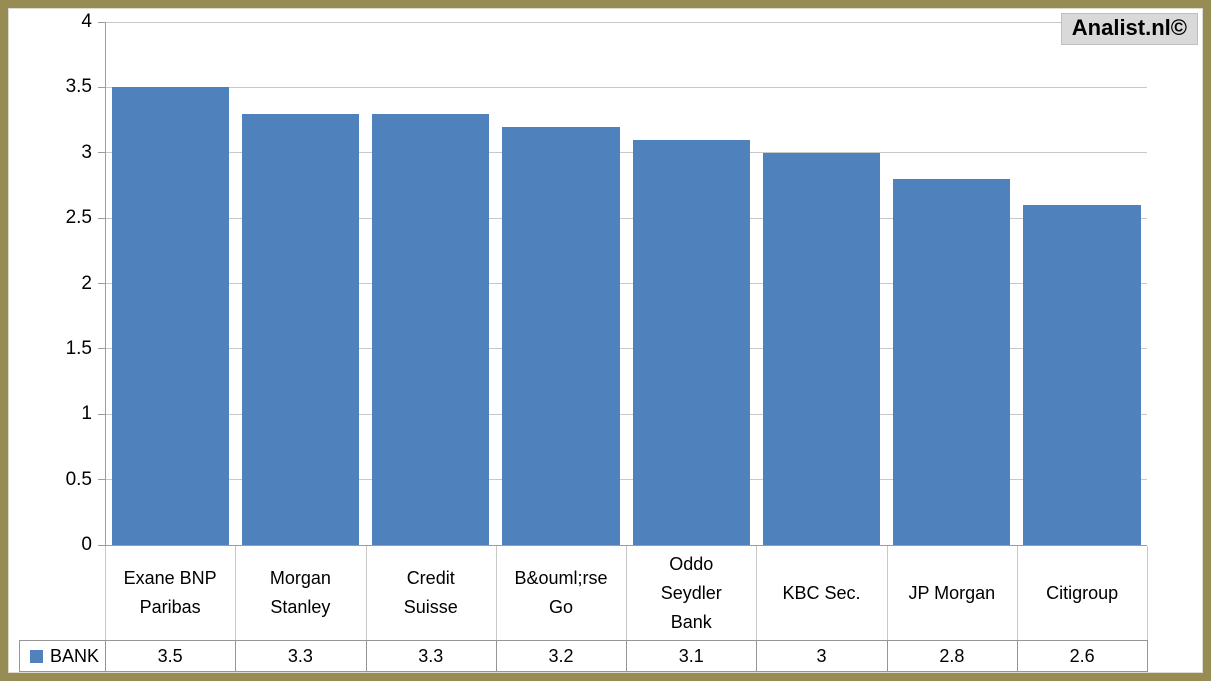  What do you see at coordinates (691, 655) in the screenshot?
I see `table-value-cell: 3.1` at bounding box center [691, 655].